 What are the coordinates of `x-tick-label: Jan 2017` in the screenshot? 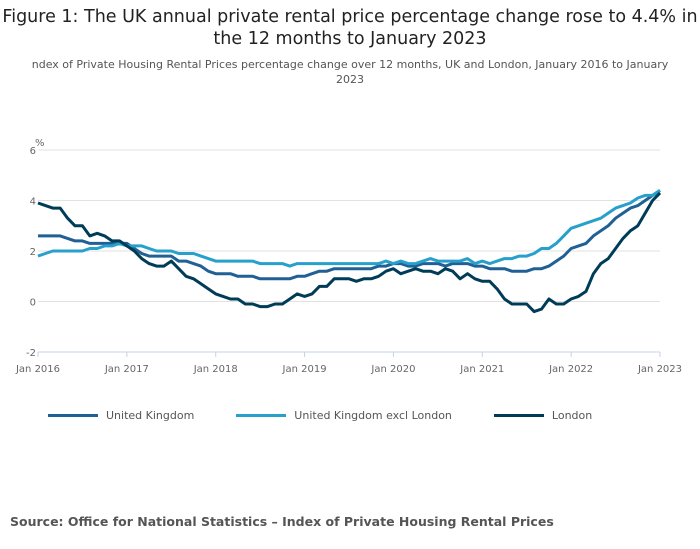 It's located at (126, 369).